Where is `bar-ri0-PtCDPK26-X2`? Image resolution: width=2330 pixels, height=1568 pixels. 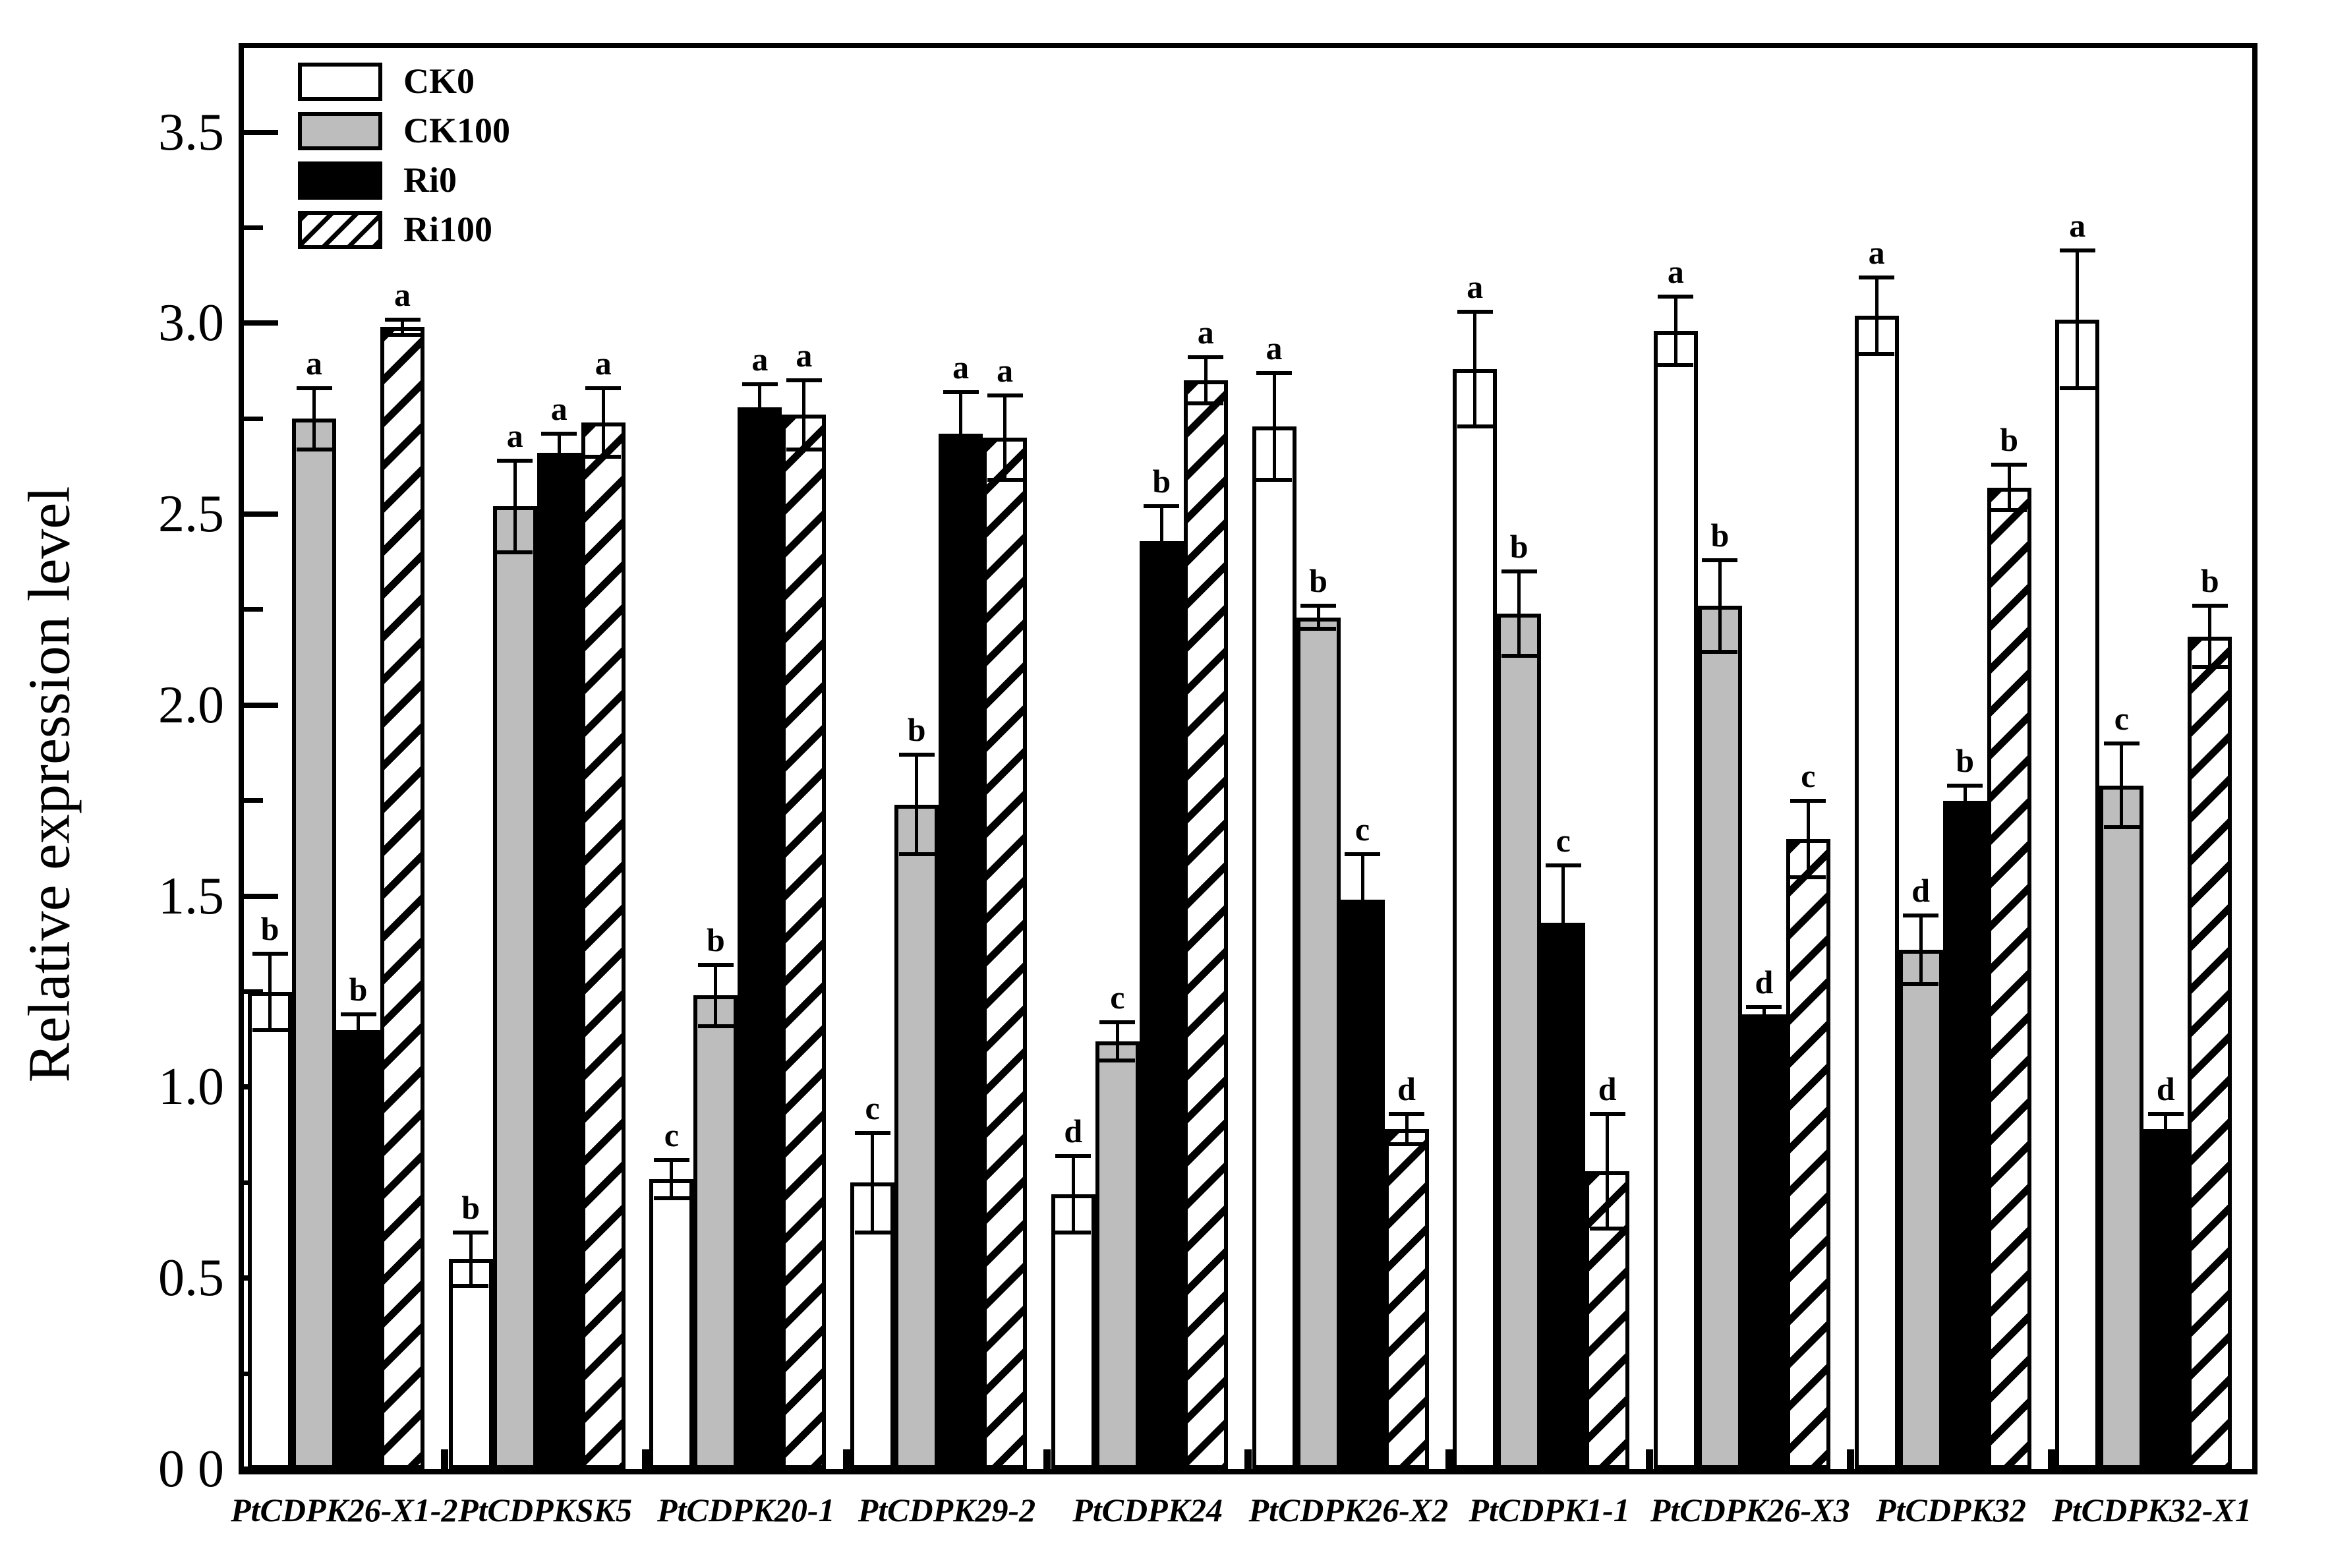 bar-ri0-PtCDPK26-X2 is located at coordinates (1362, 1184).